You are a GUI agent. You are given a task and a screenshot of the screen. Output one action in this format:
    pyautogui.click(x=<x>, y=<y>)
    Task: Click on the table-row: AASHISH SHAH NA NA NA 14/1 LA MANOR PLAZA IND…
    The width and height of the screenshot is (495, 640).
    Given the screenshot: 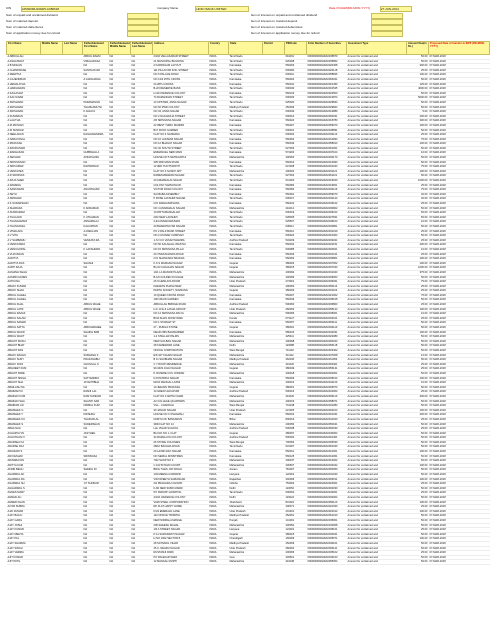 What is the action you would take?
    pyautogui.click(x=248, y=273)
    